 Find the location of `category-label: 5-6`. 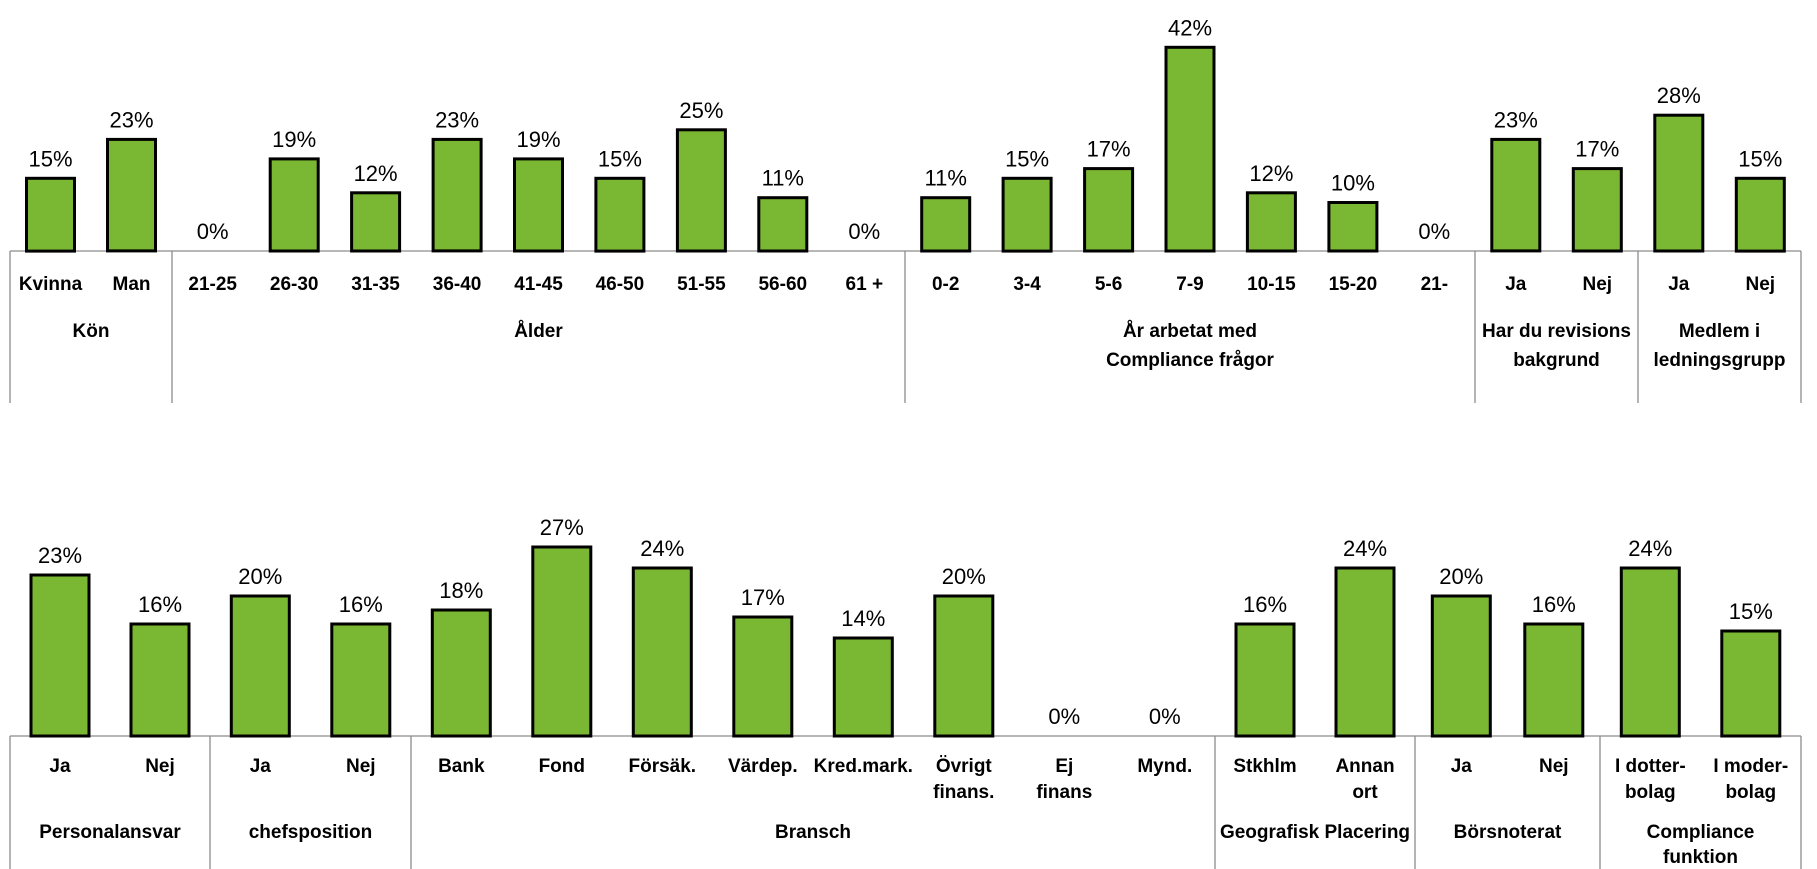

category-label: 5-6 is located at coordinates (1108, 284).